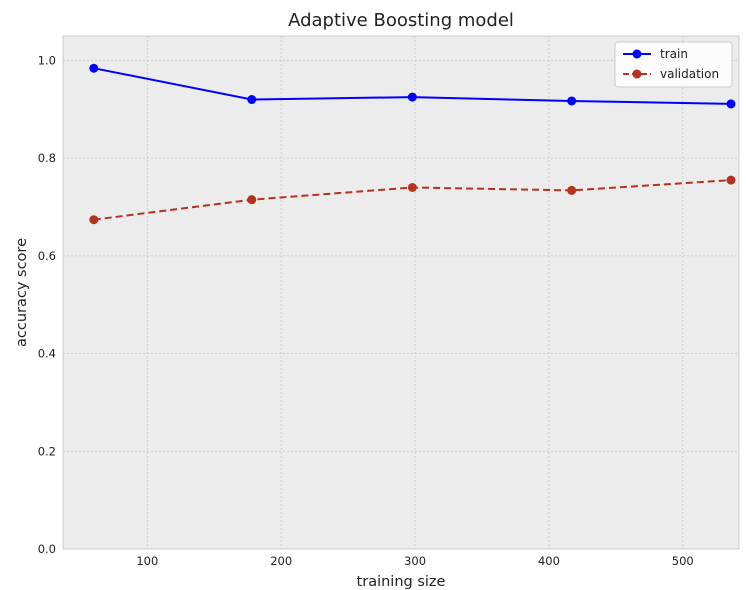 The height and width of the screenshot is (590, 746). Describe the element at coordinates (674, 54) in the screenshot. I see `legend-train-label: train` at that location.